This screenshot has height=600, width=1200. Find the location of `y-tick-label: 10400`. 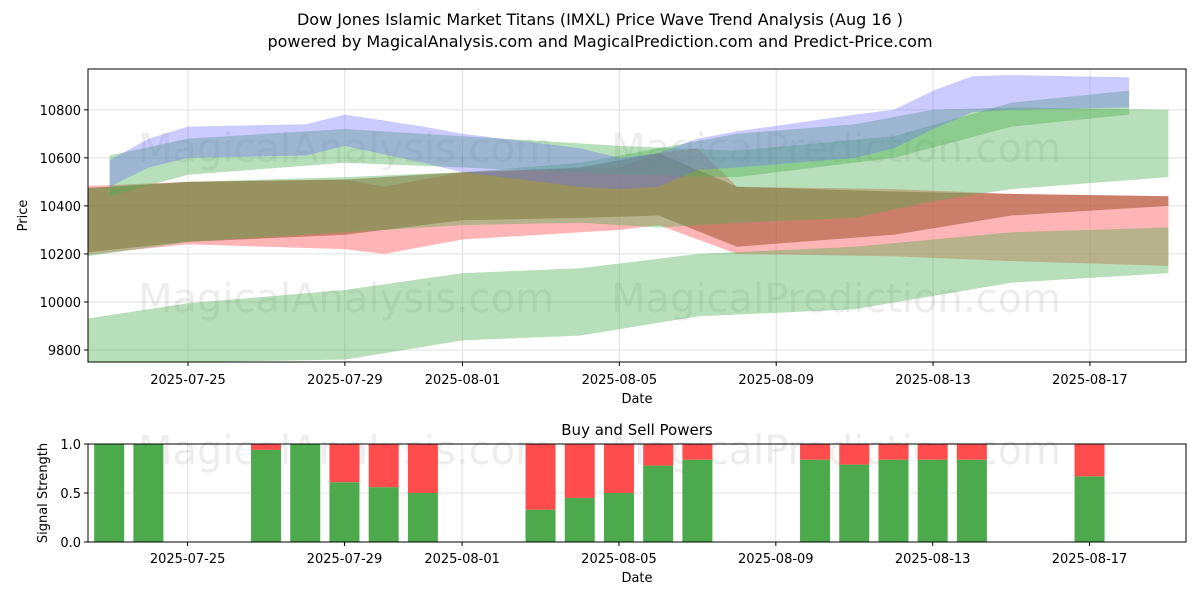

y-tick-label: 10400 is located at coordinates (60, 207).